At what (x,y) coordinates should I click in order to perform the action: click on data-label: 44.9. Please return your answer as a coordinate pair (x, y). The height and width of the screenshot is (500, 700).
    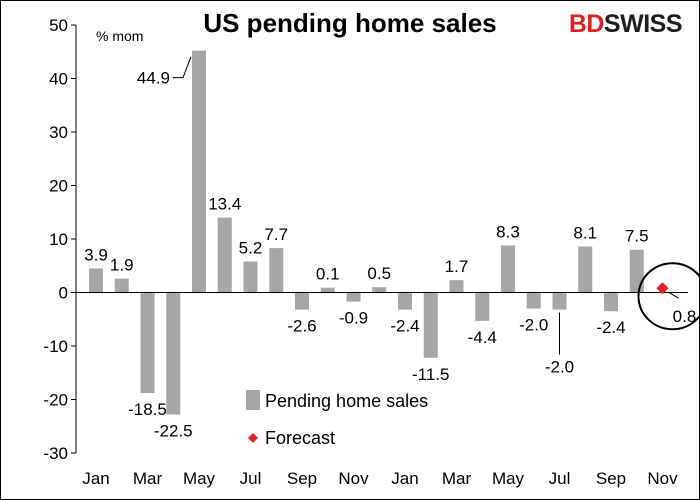
    Looking at the image, I should click on (153, 78).